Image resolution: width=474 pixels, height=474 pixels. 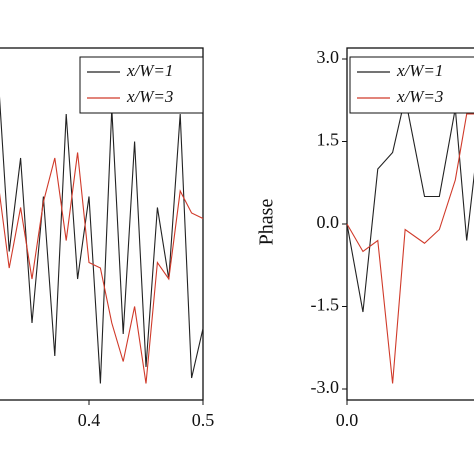 What do you see at coordinates (203, 420) in the screenshot?
I see `x-tick-label: 0.5` at bounding box center [203, 420].